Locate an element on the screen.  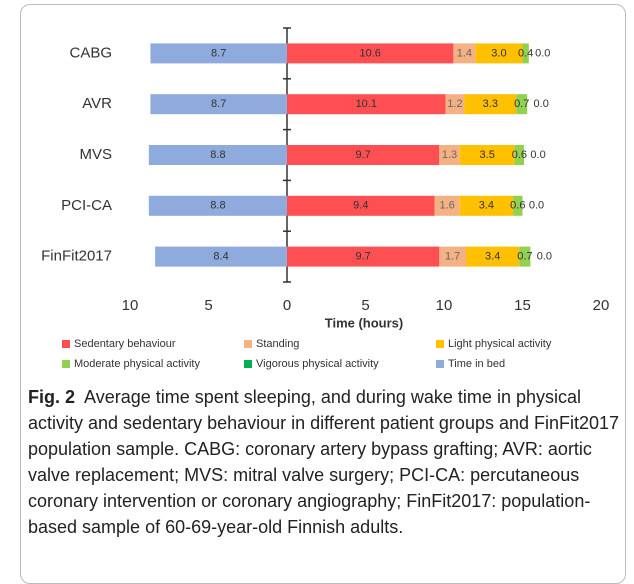
value-label: 1.2 is located at coordinates (454, 104).